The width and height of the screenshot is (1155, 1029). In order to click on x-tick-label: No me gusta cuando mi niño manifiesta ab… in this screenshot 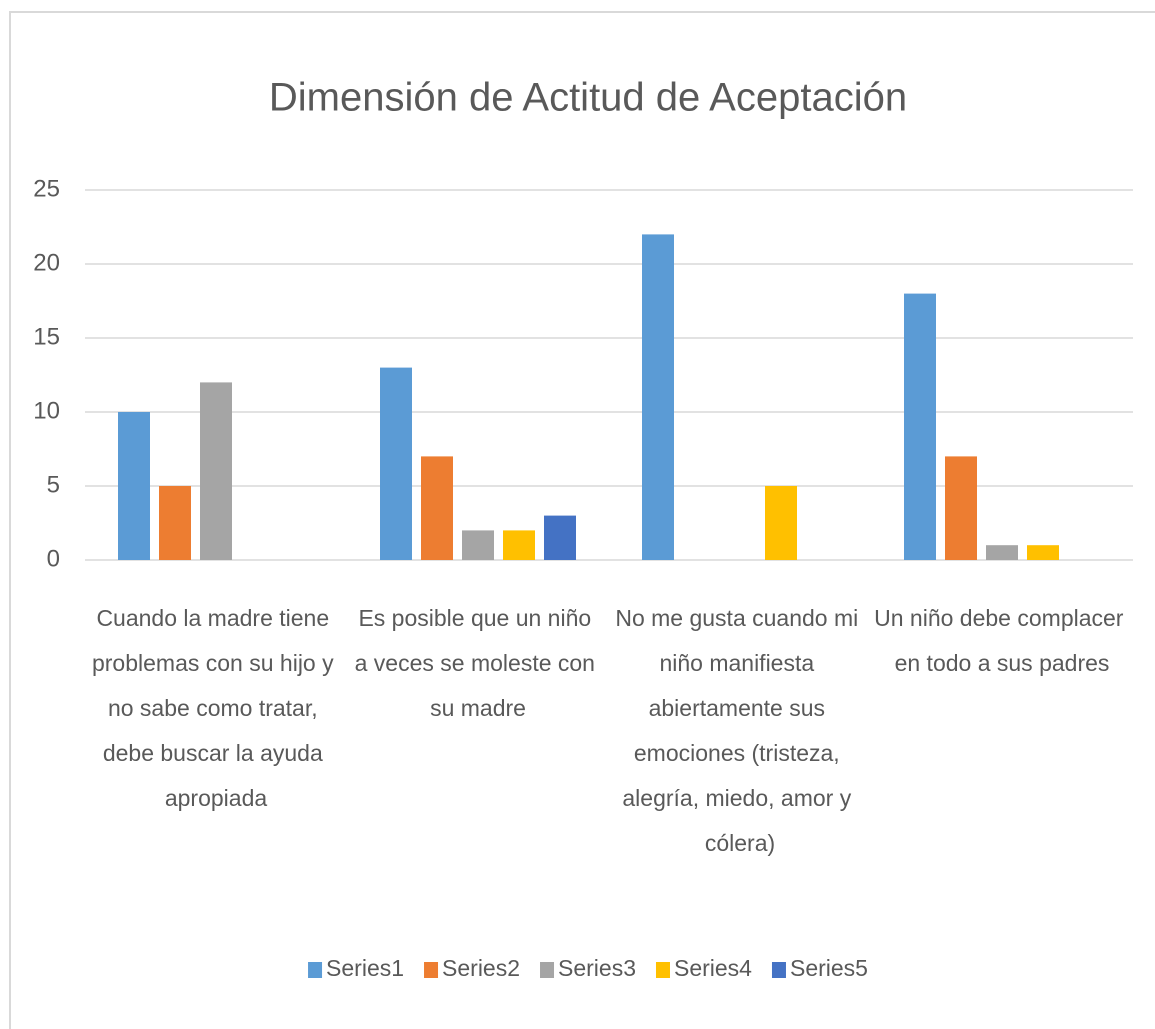, I will do `click(739, 730)`.